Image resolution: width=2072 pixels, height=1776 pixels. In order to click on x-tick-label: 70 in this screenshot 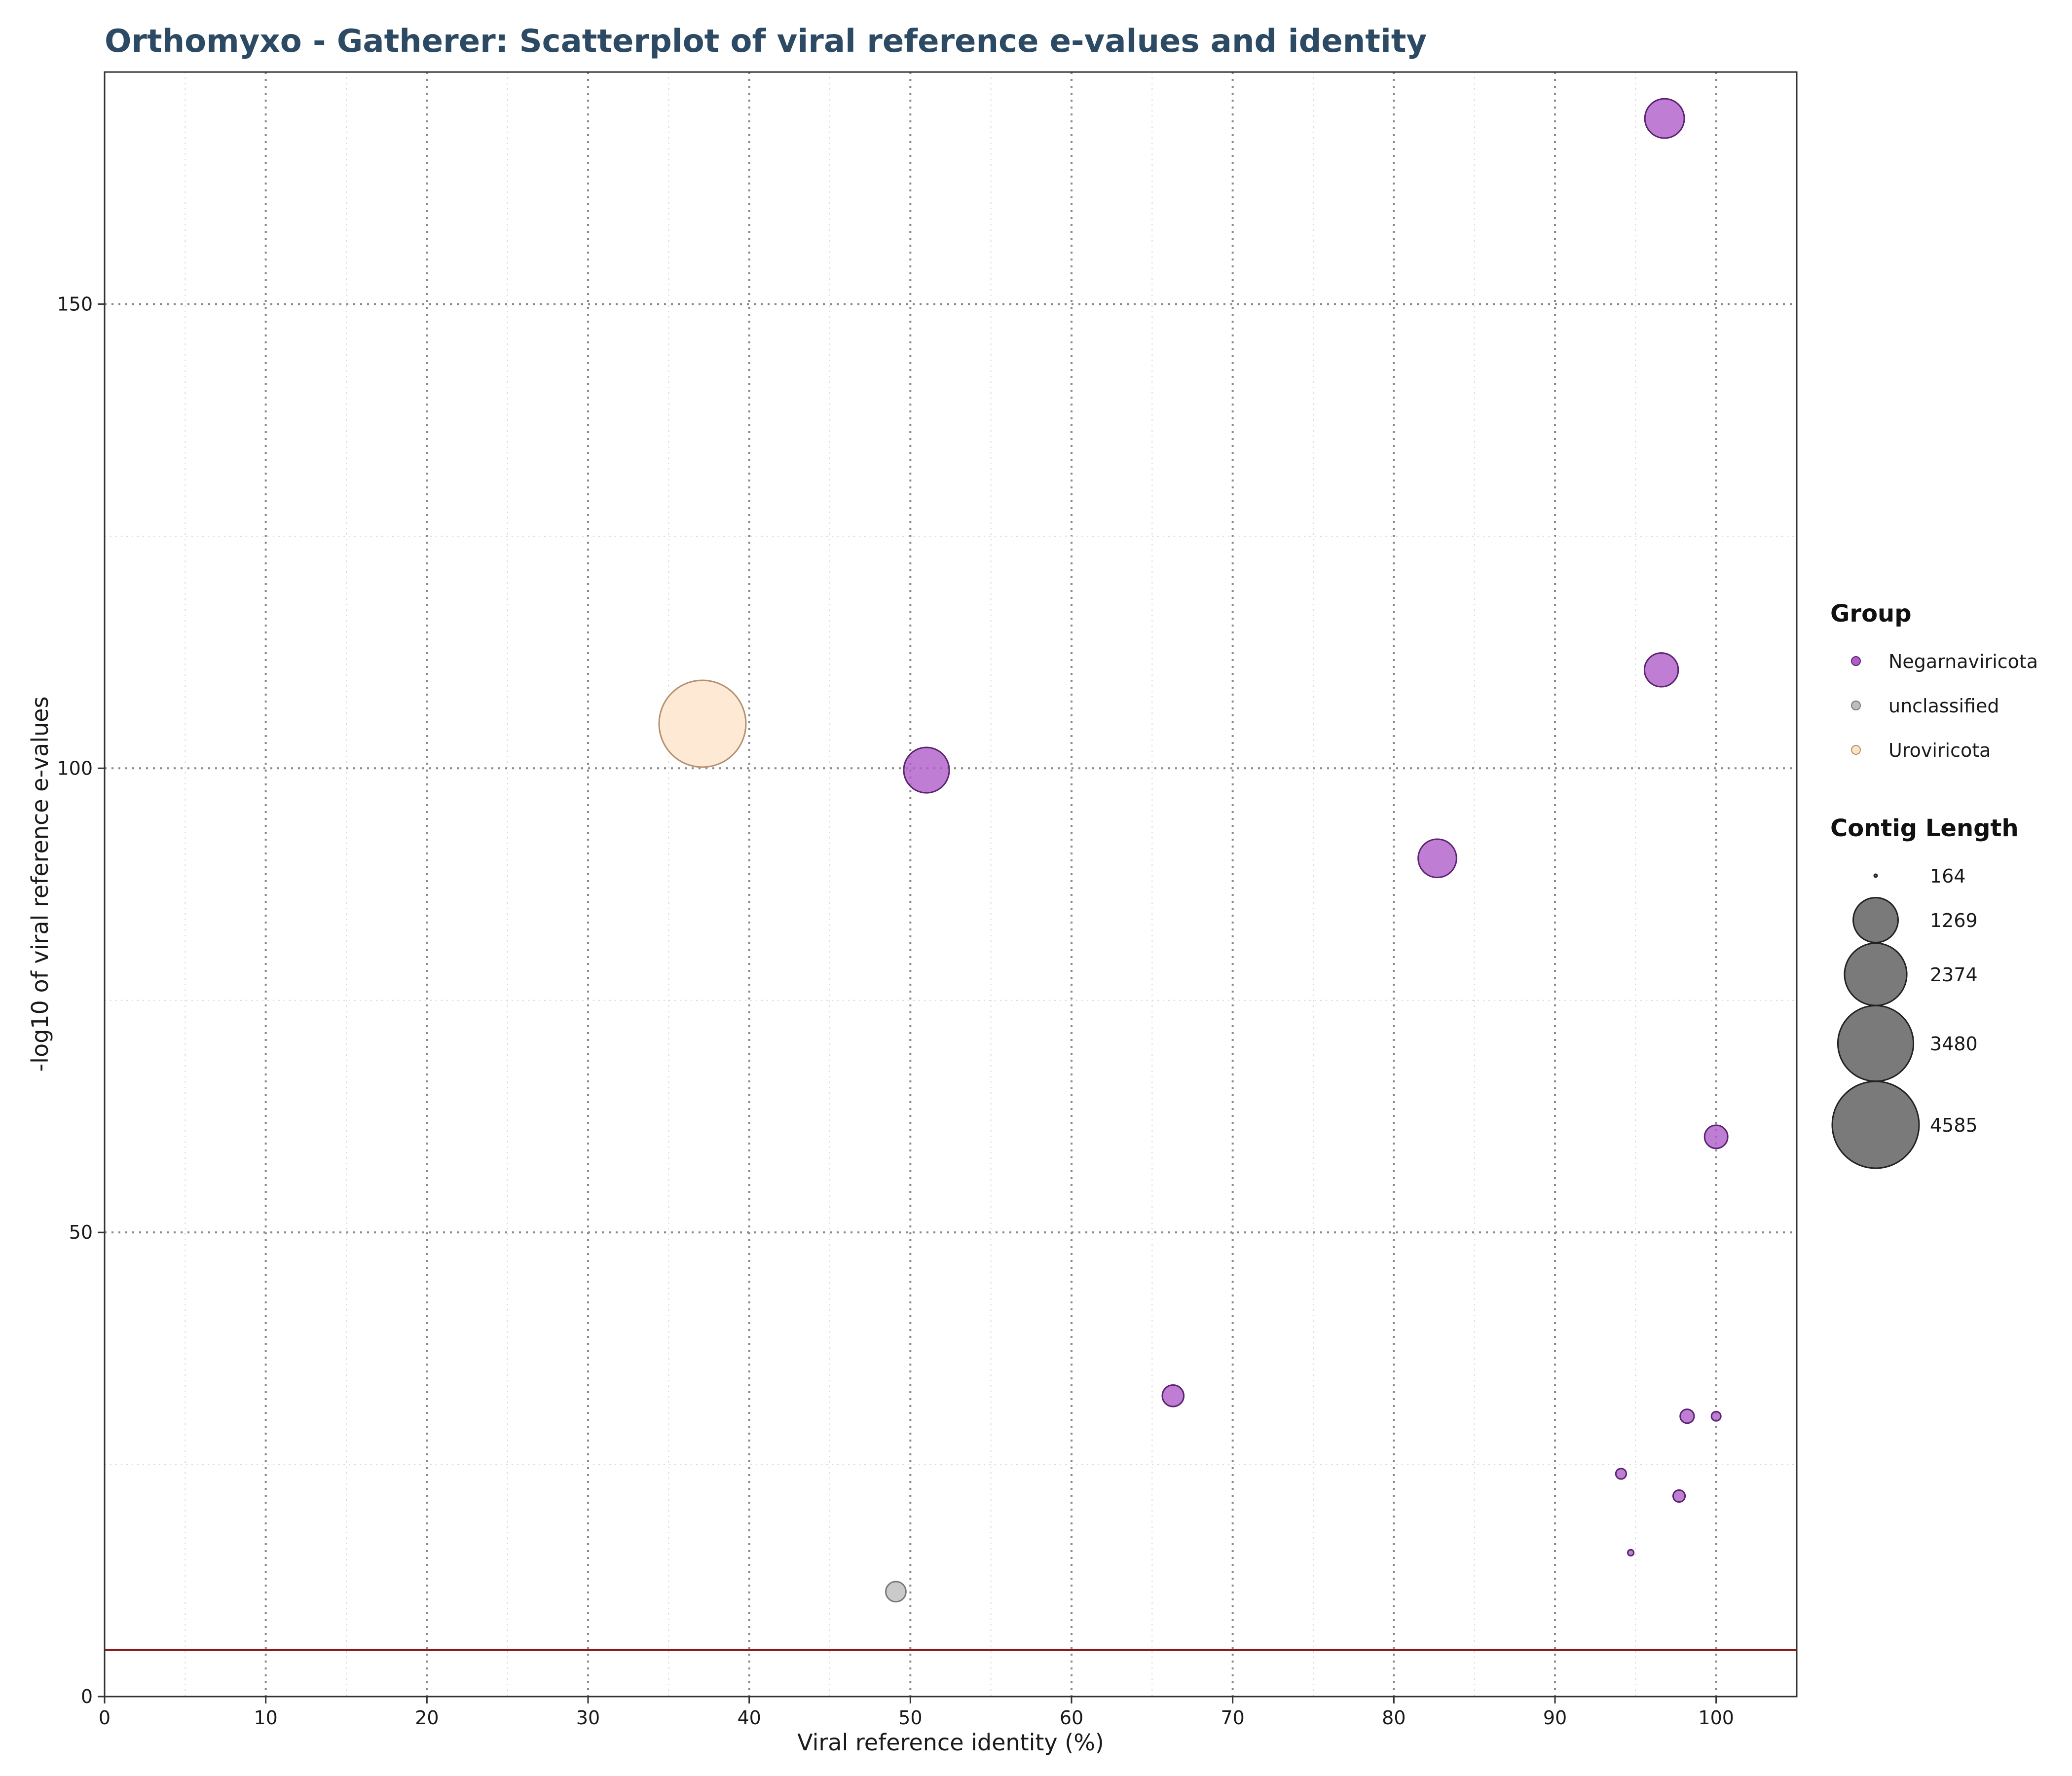, I will do `click(1232, 1718)`.